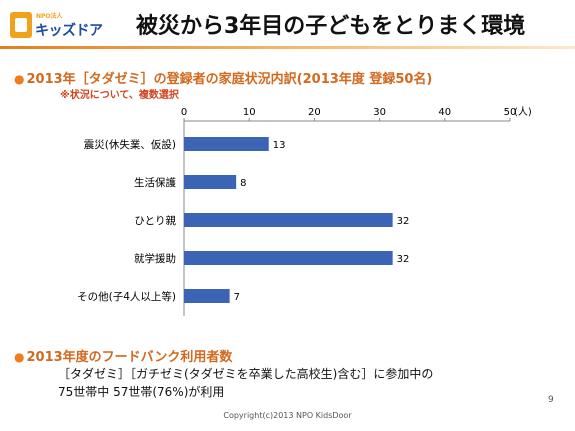 Image resolution: width=575 pixels, height=431 pixels. I want to click on x-tick-label: 20, so click(314, 112).